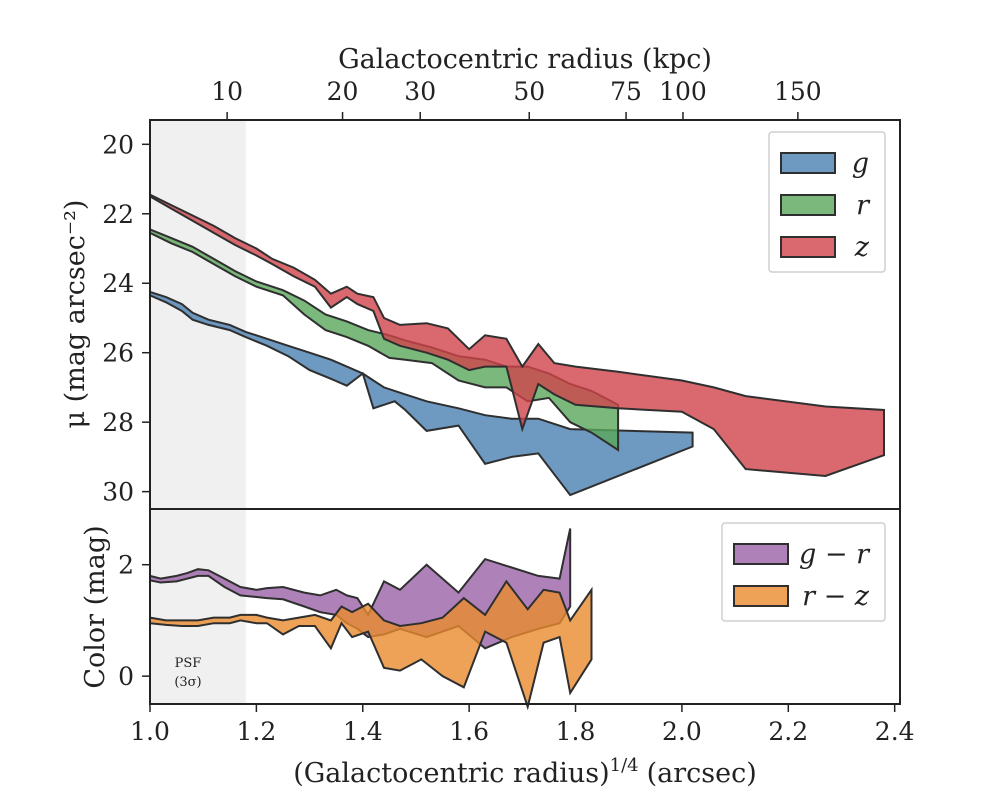 The height and width of the screenshot is (800, 1000). What do you see at coordinates (835, 554) in the screenshot?
I see `bottom-legend-label-g_r: g − r` at bounding box center [835, 554].